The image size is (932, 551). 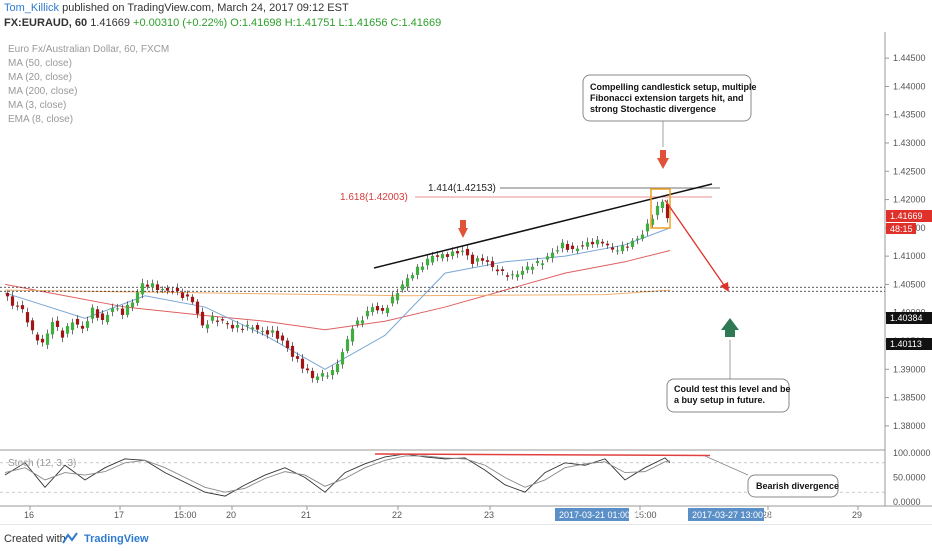 What do you see at coordinates (542, 455) in the screenshot?
I see `divergence-line` at bounding box center [542, 455].